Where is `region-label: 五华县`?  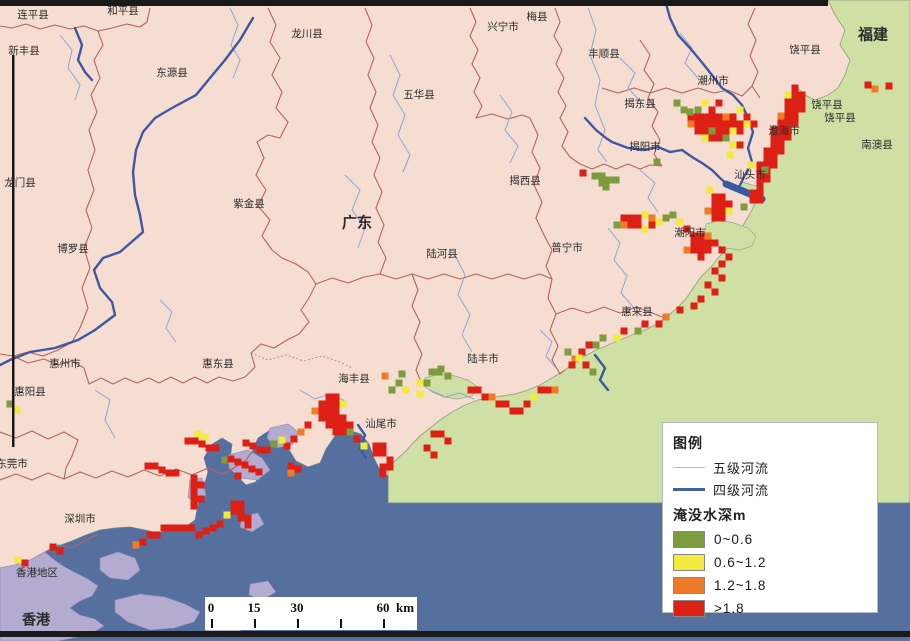
region-label: 五华县 is located at coordinates (419, 94).